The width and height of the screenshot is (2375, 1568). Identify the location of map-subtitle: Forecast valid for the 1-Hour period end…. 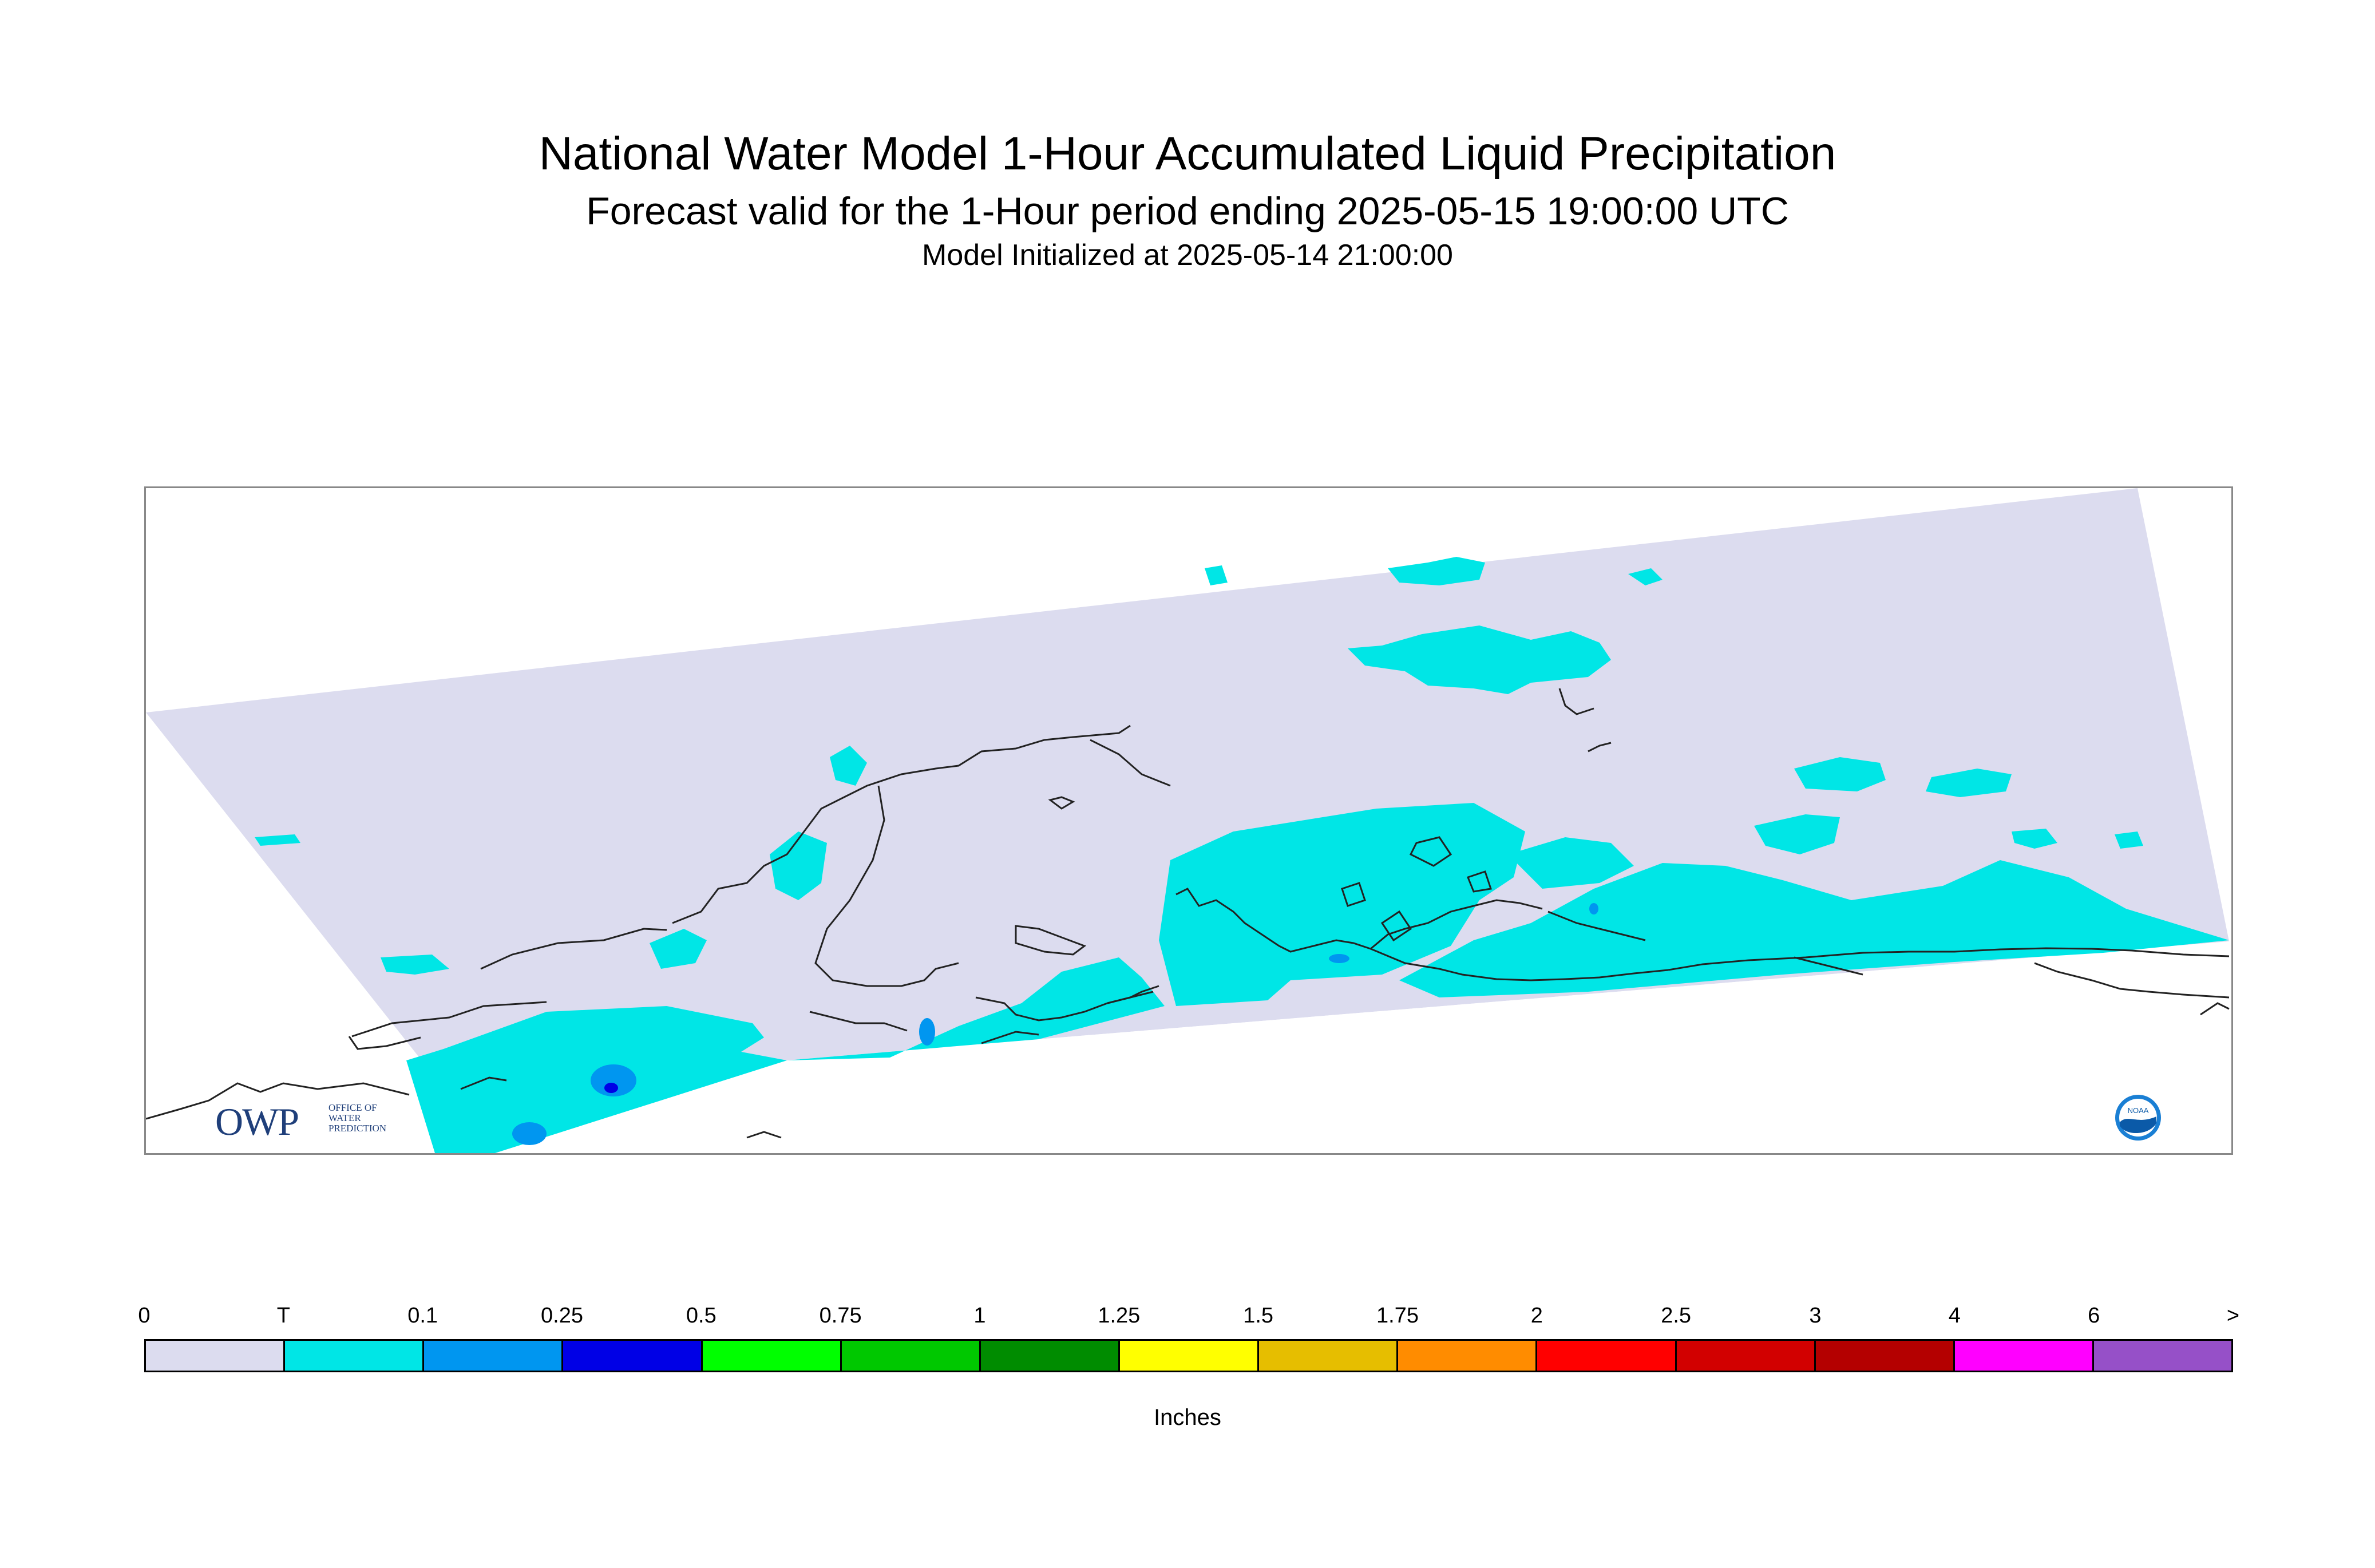
(1187, 211).